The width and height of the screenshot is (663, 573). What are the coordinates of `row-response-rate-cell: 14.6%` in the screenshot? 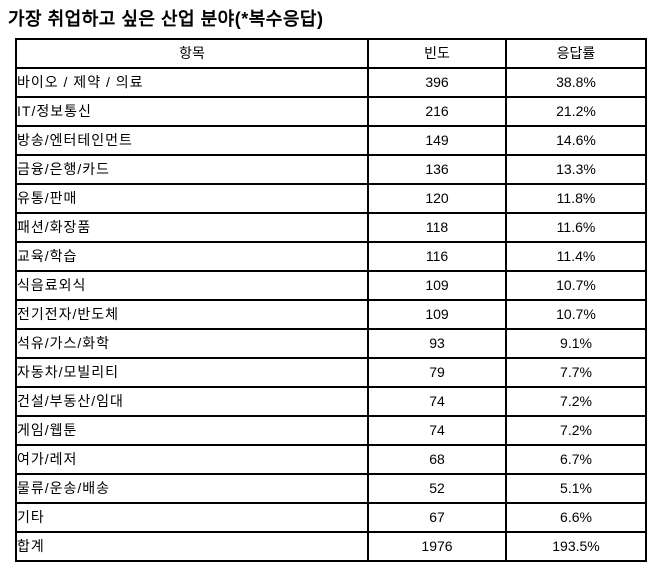 It's located at (576, 140).